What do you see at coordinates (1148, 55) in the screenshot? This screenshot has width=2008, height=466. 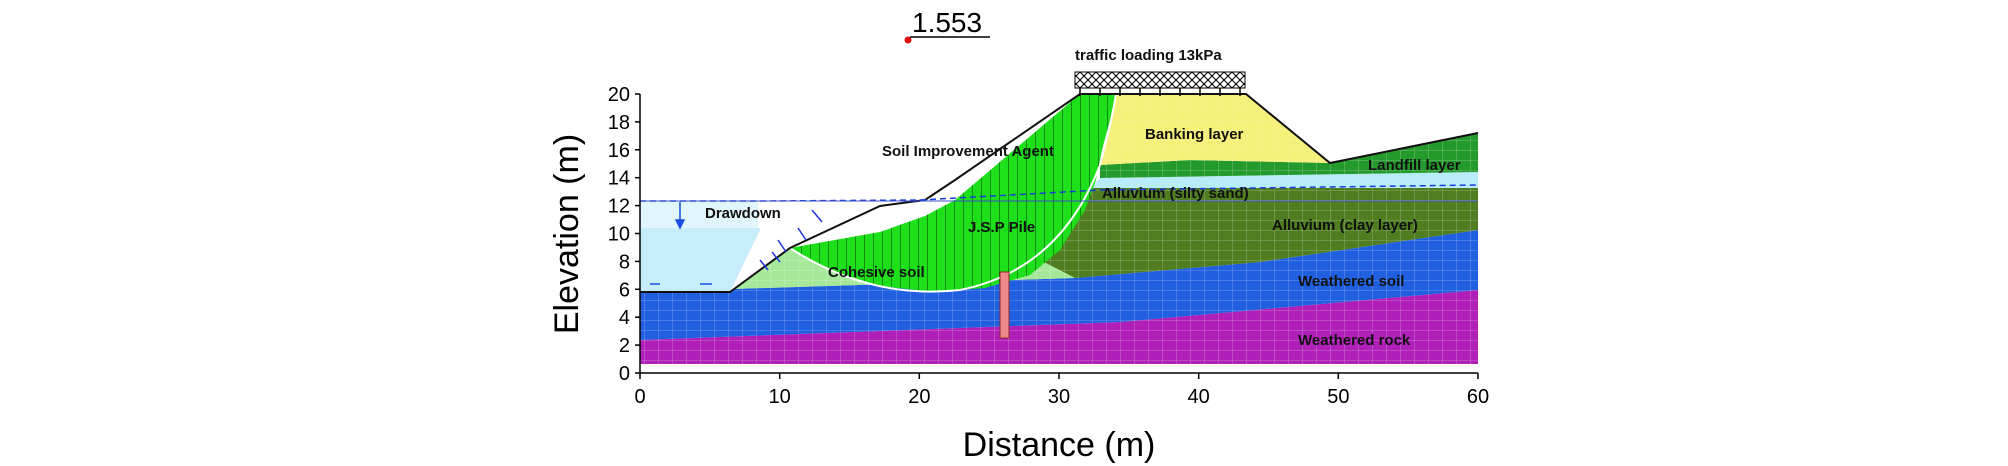 I see `traffic-load-label: traffic loading 13kPa` at bounding box center [1148, 55].